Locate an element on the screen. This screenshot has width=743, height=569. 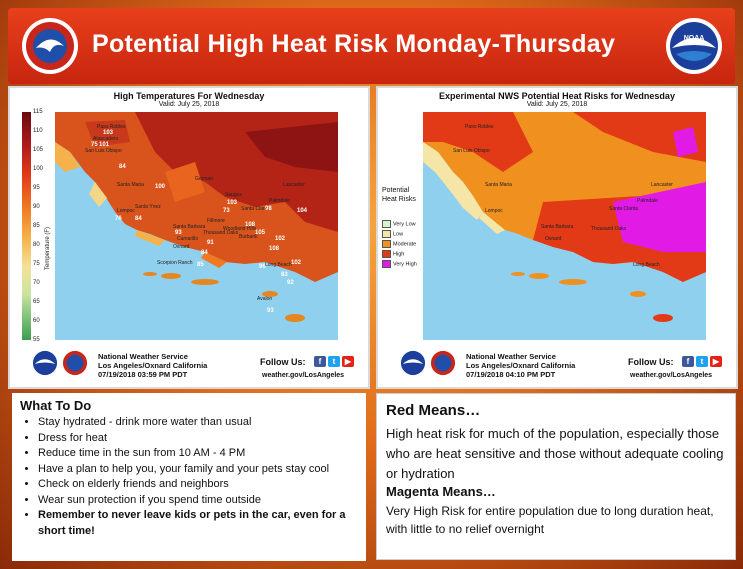
city-label: Santa Clarita is located at coordinates (255, 209).